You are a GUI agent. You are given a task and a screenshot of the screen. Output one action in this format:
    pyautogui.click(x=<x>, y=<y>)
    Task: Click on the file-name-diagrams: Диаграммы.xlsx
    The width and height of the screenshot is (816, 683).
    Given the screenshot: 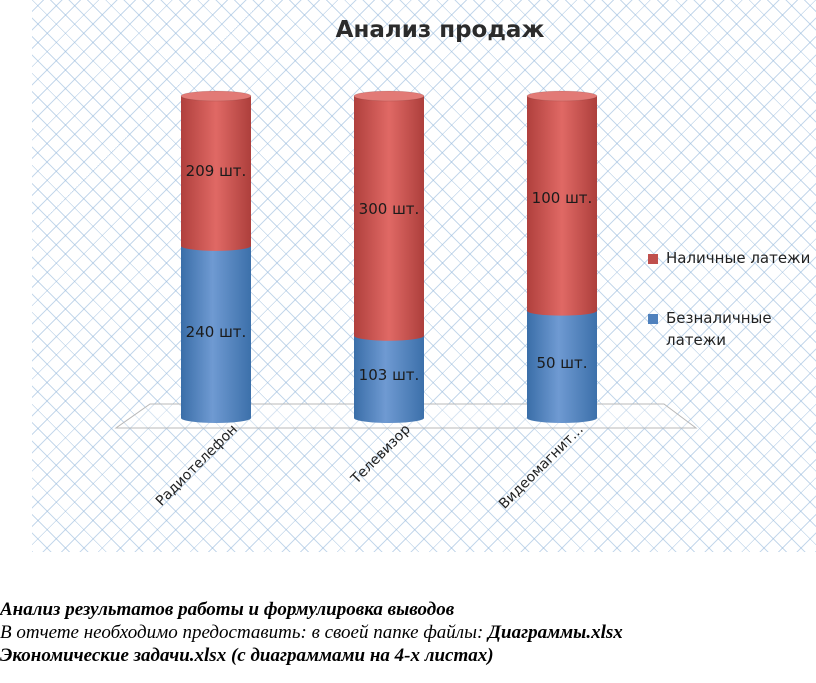 What is the action you would take?
    pyautogui.click(x=555, y=632)
    